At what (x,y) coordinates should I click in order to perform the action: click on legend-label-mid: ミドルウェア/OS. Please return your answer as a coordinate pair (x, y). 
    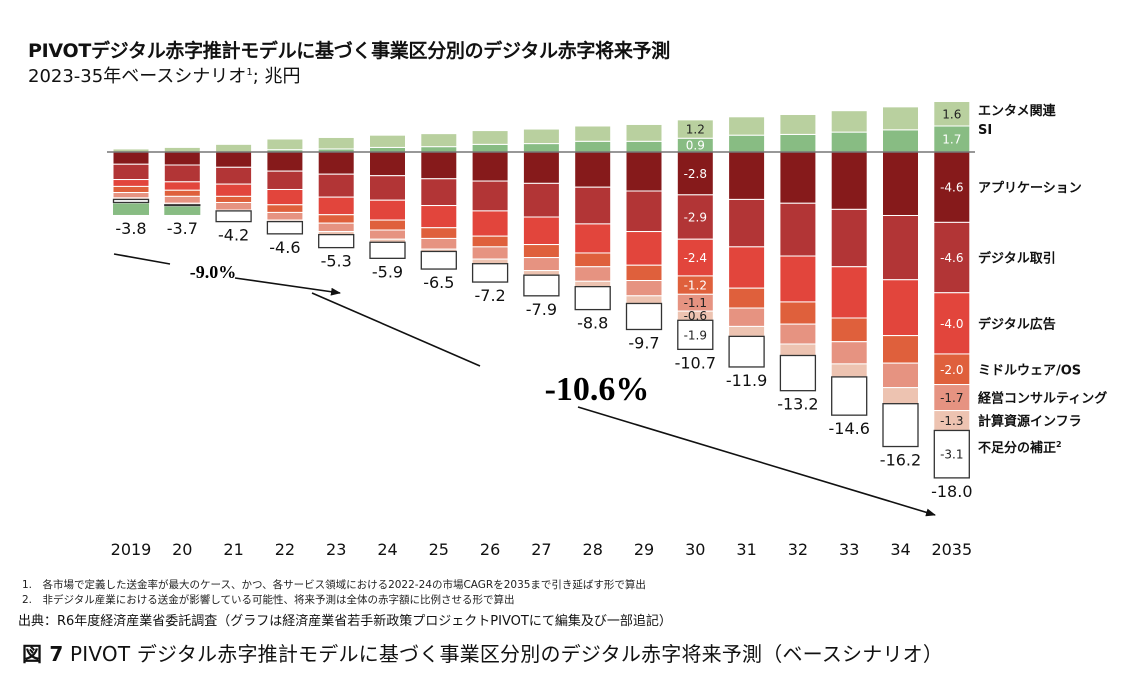
    Looking at the image, I should click on (1029, 370).